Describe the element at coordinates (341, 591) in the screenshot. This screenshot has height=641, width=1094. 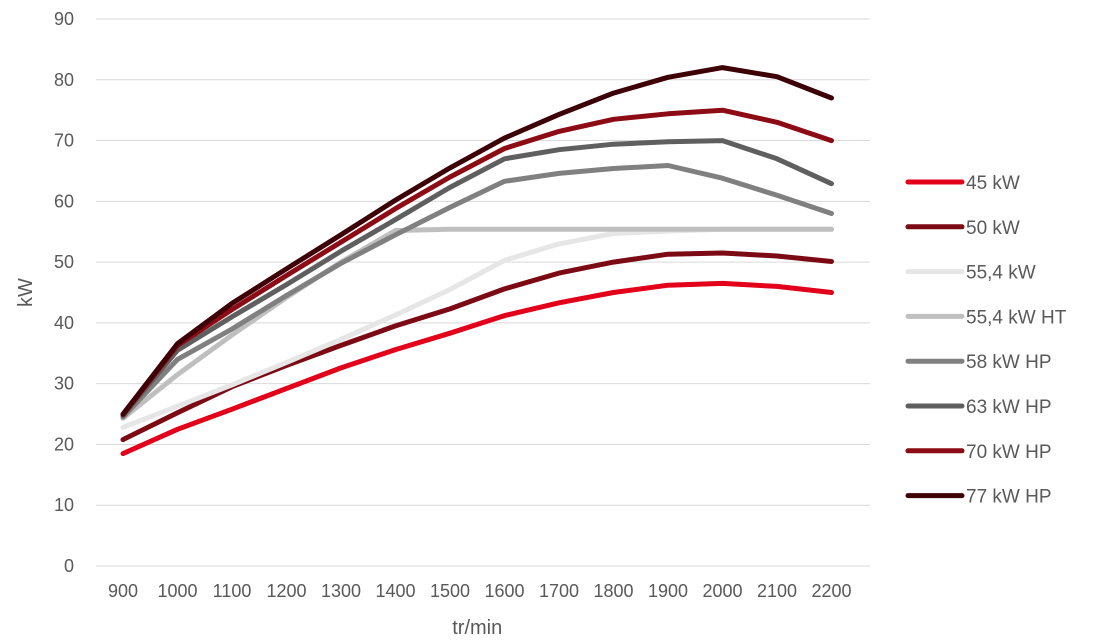
I see `x-tick-label: 1300` at that location.